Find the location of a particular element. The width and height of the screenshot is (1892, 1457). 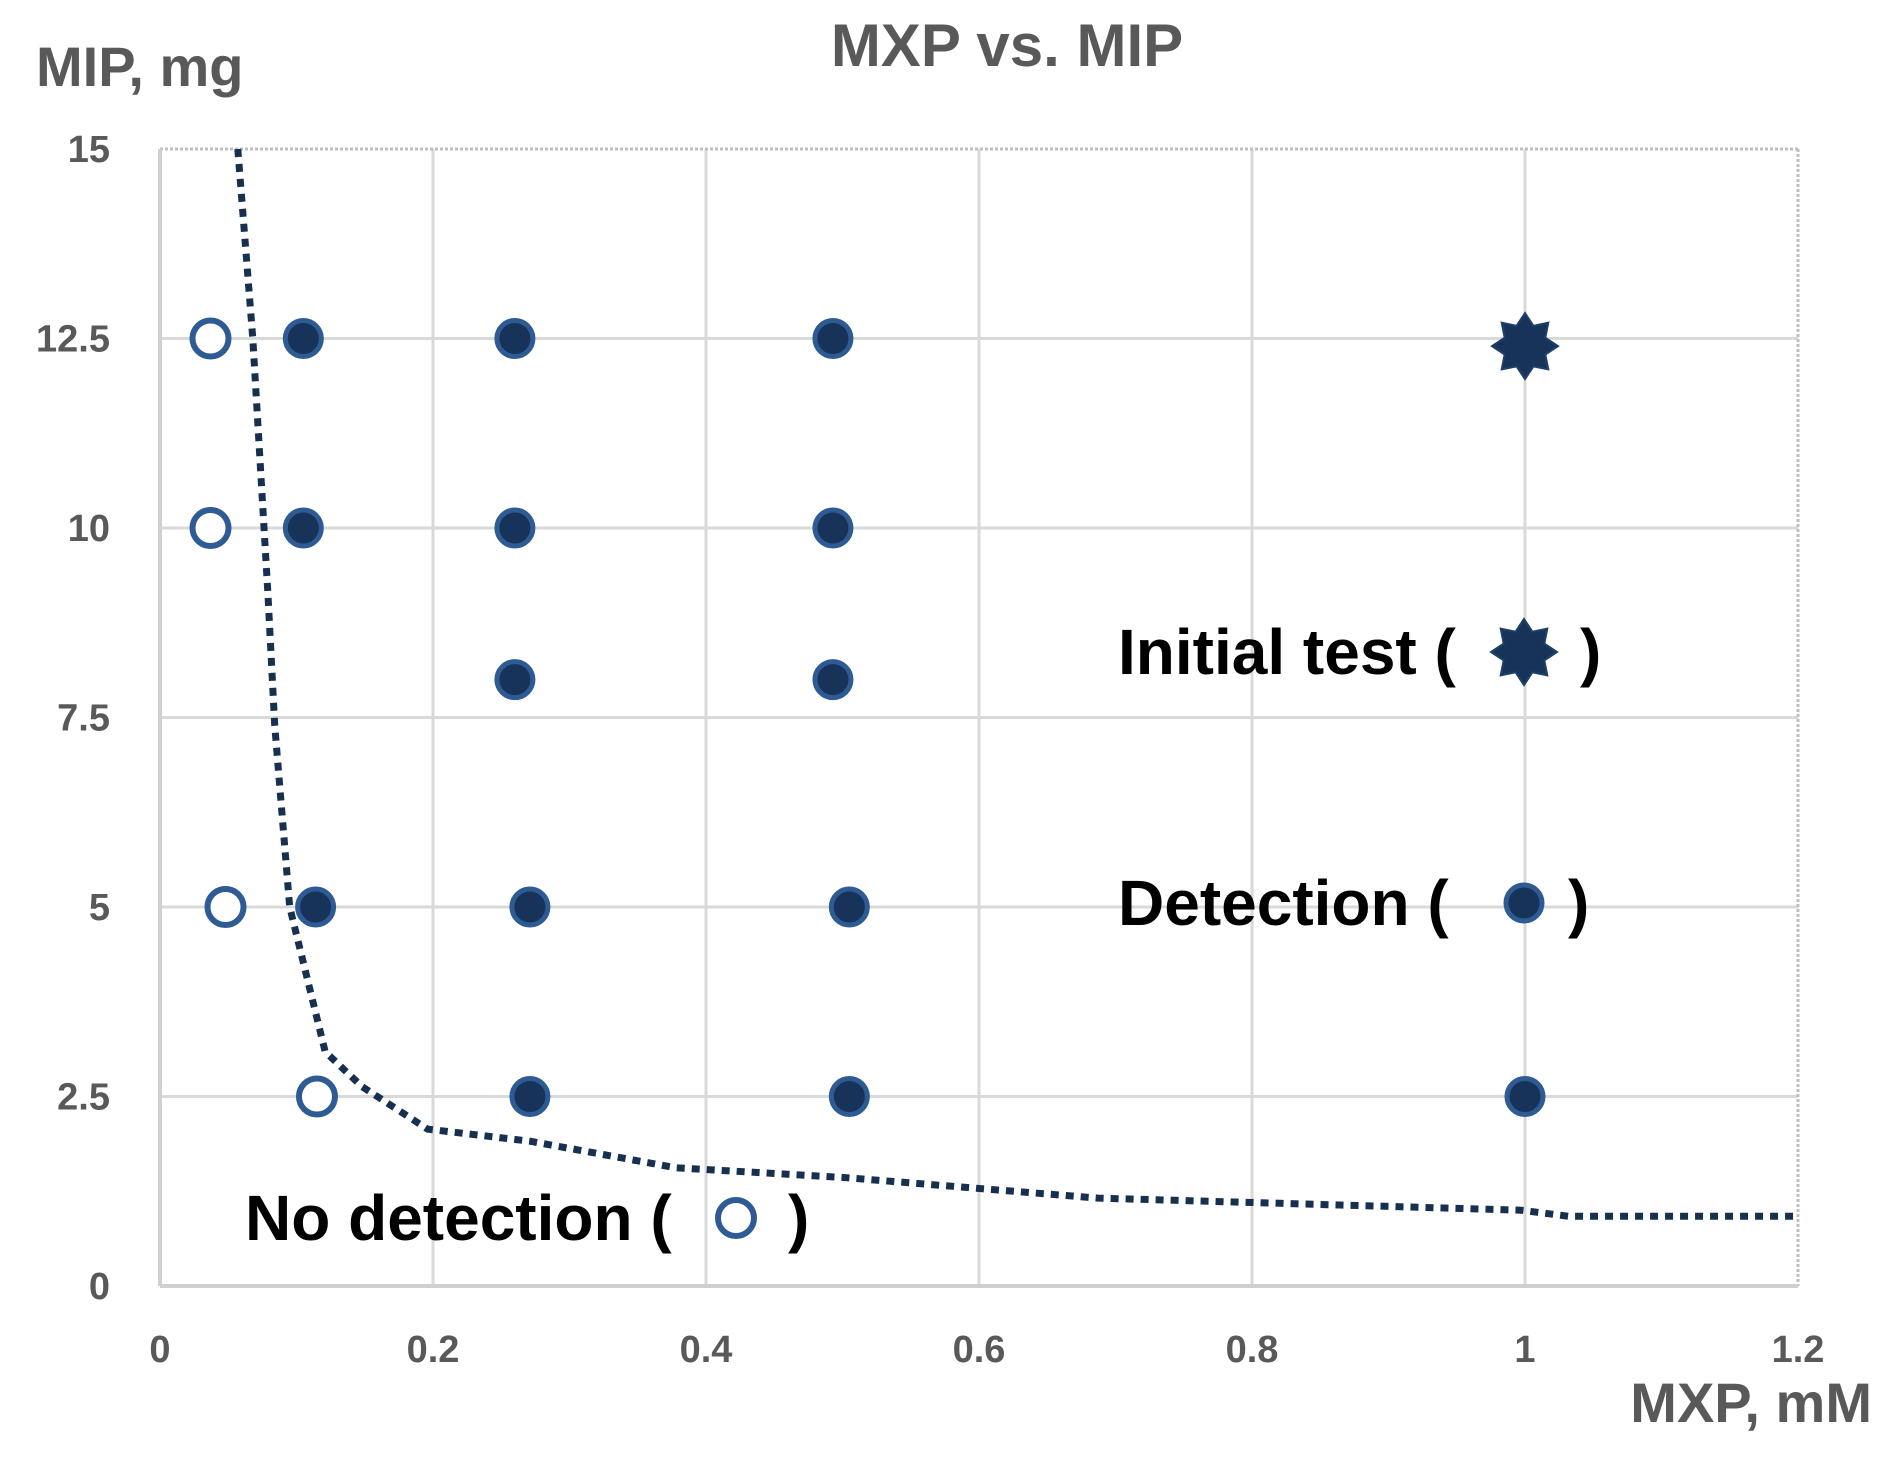

legend-detection-close: ) is located at coordinates (1578, 903).